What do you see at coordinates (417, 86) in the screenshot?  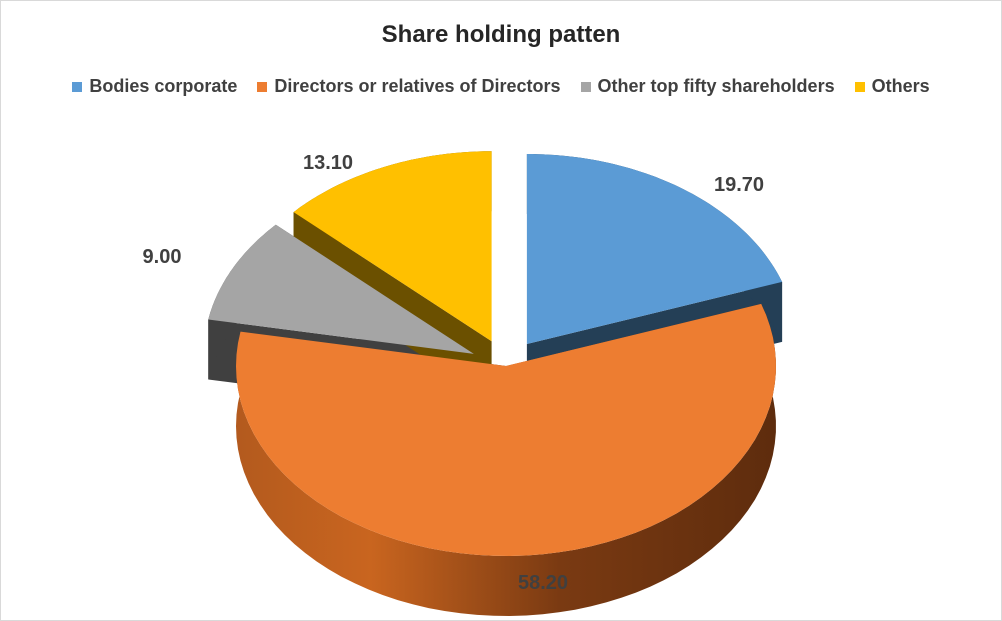 I see `legend-label: Directors or relatives of Directors` at bounding box center [417, 86].